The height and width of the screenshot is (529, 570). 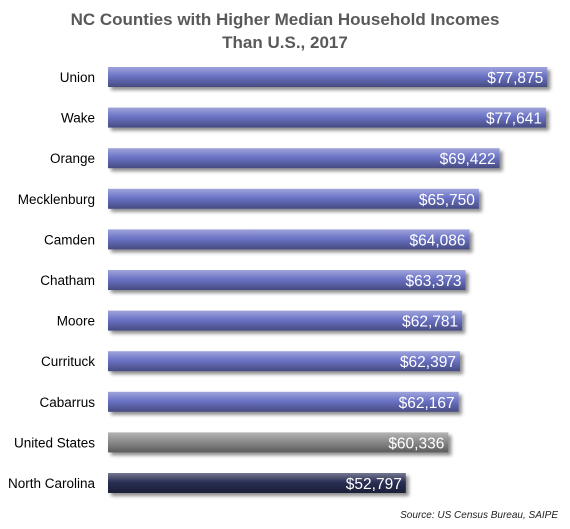 I want to click on value-label: $62,781, so click(x=430, y=322).